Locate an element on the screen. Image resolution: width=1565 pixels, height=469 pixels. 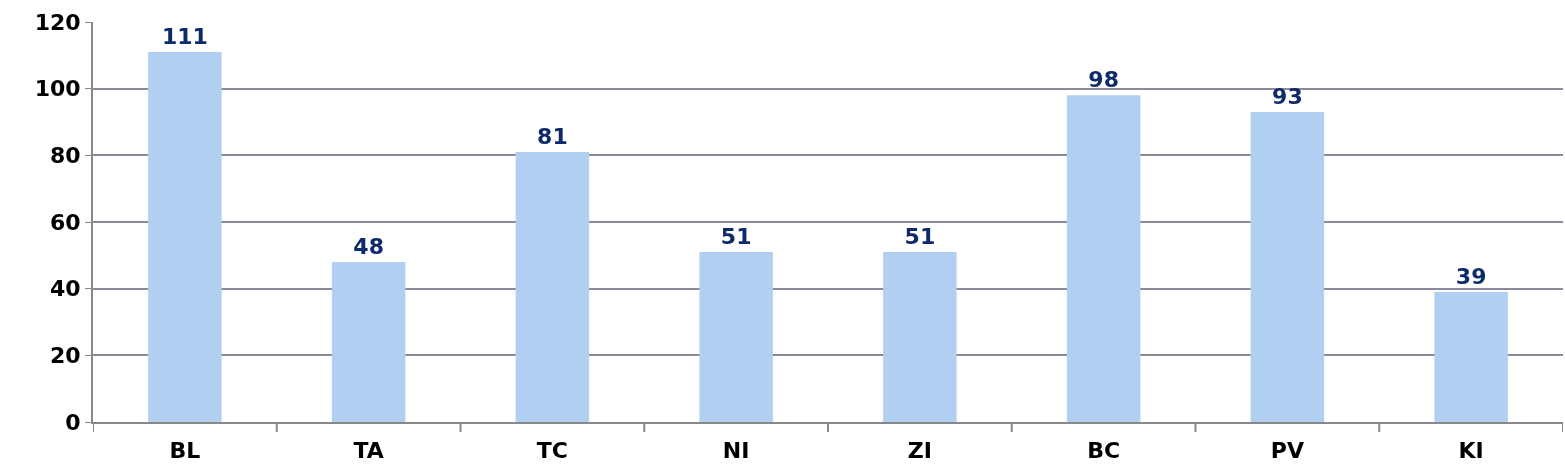
data-label: 111 is located at coordinates (184, 36).